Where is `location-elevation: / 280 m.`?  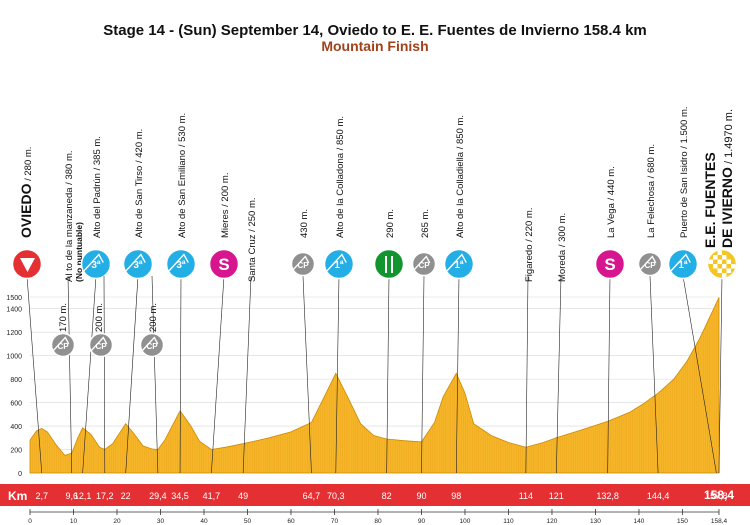 location-elevation: / 280 m. is located at coordinates (28, 165).